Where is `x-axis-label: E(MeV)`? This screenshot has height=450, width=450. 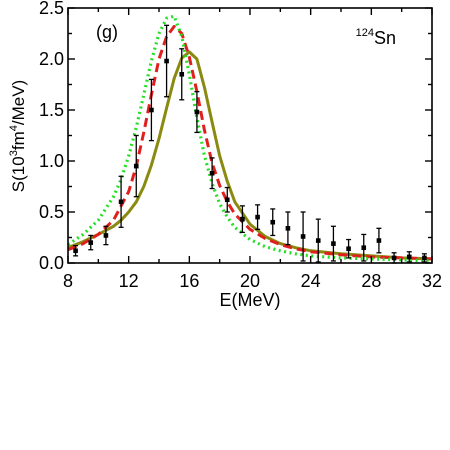 x-axis-label: E(MeV) is located at coordinates (249, 300).